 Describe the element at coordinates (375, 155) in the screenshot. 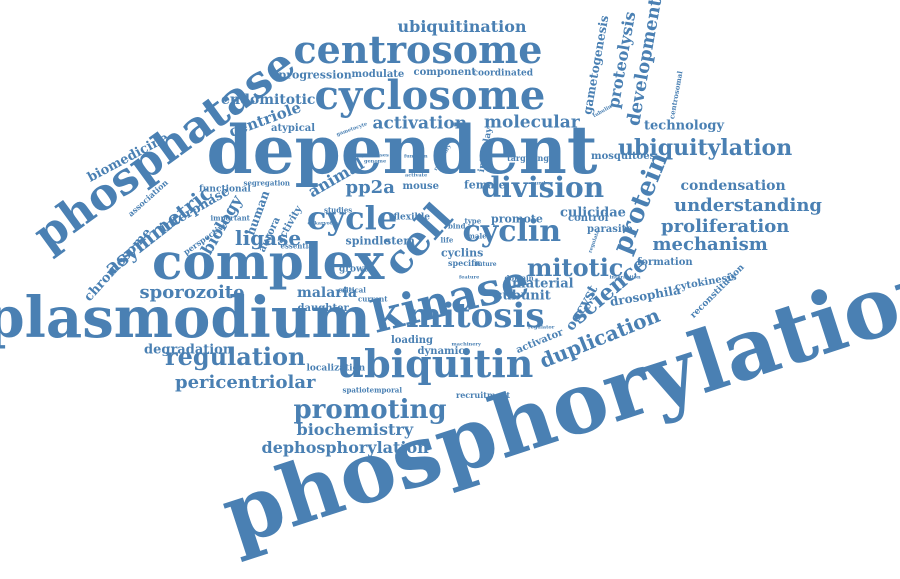

I see `word-processes: processes` at that location.